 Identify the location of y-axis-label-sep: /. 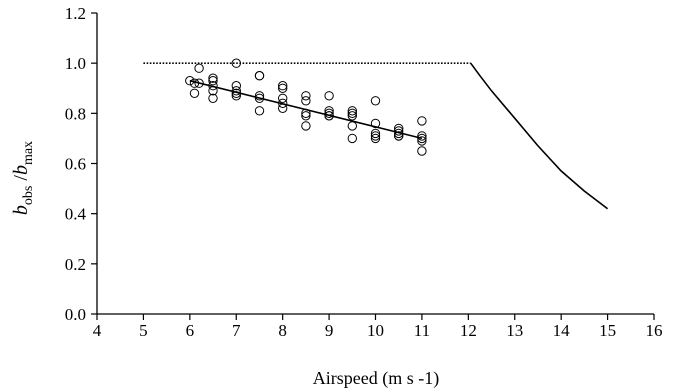
(21, 180).